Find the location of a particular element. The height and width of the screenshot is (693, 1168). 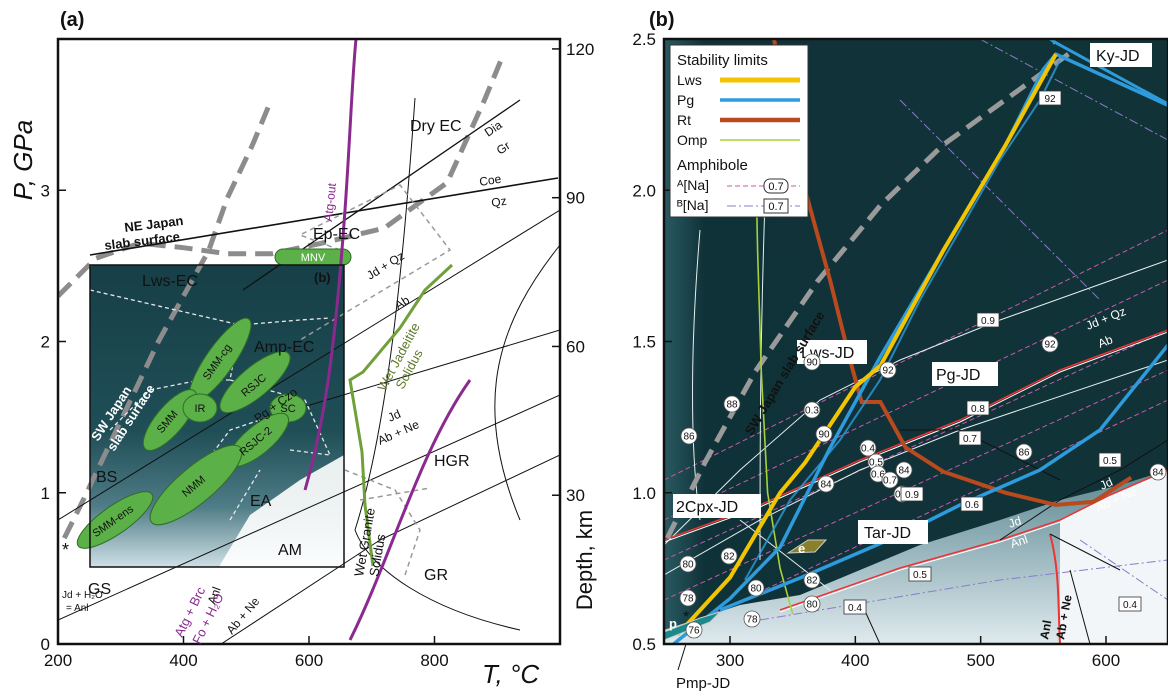

panel-a-y2-ticks: 30 60 90 120 is located at coordinates (573, 272).